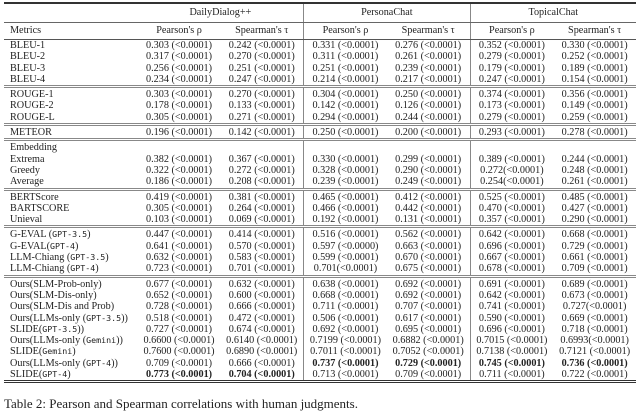 The height and width of the screenshot is (412, 640). I want to click on pearson-cell: 0.192 (<0.0001), so click(345, 220).